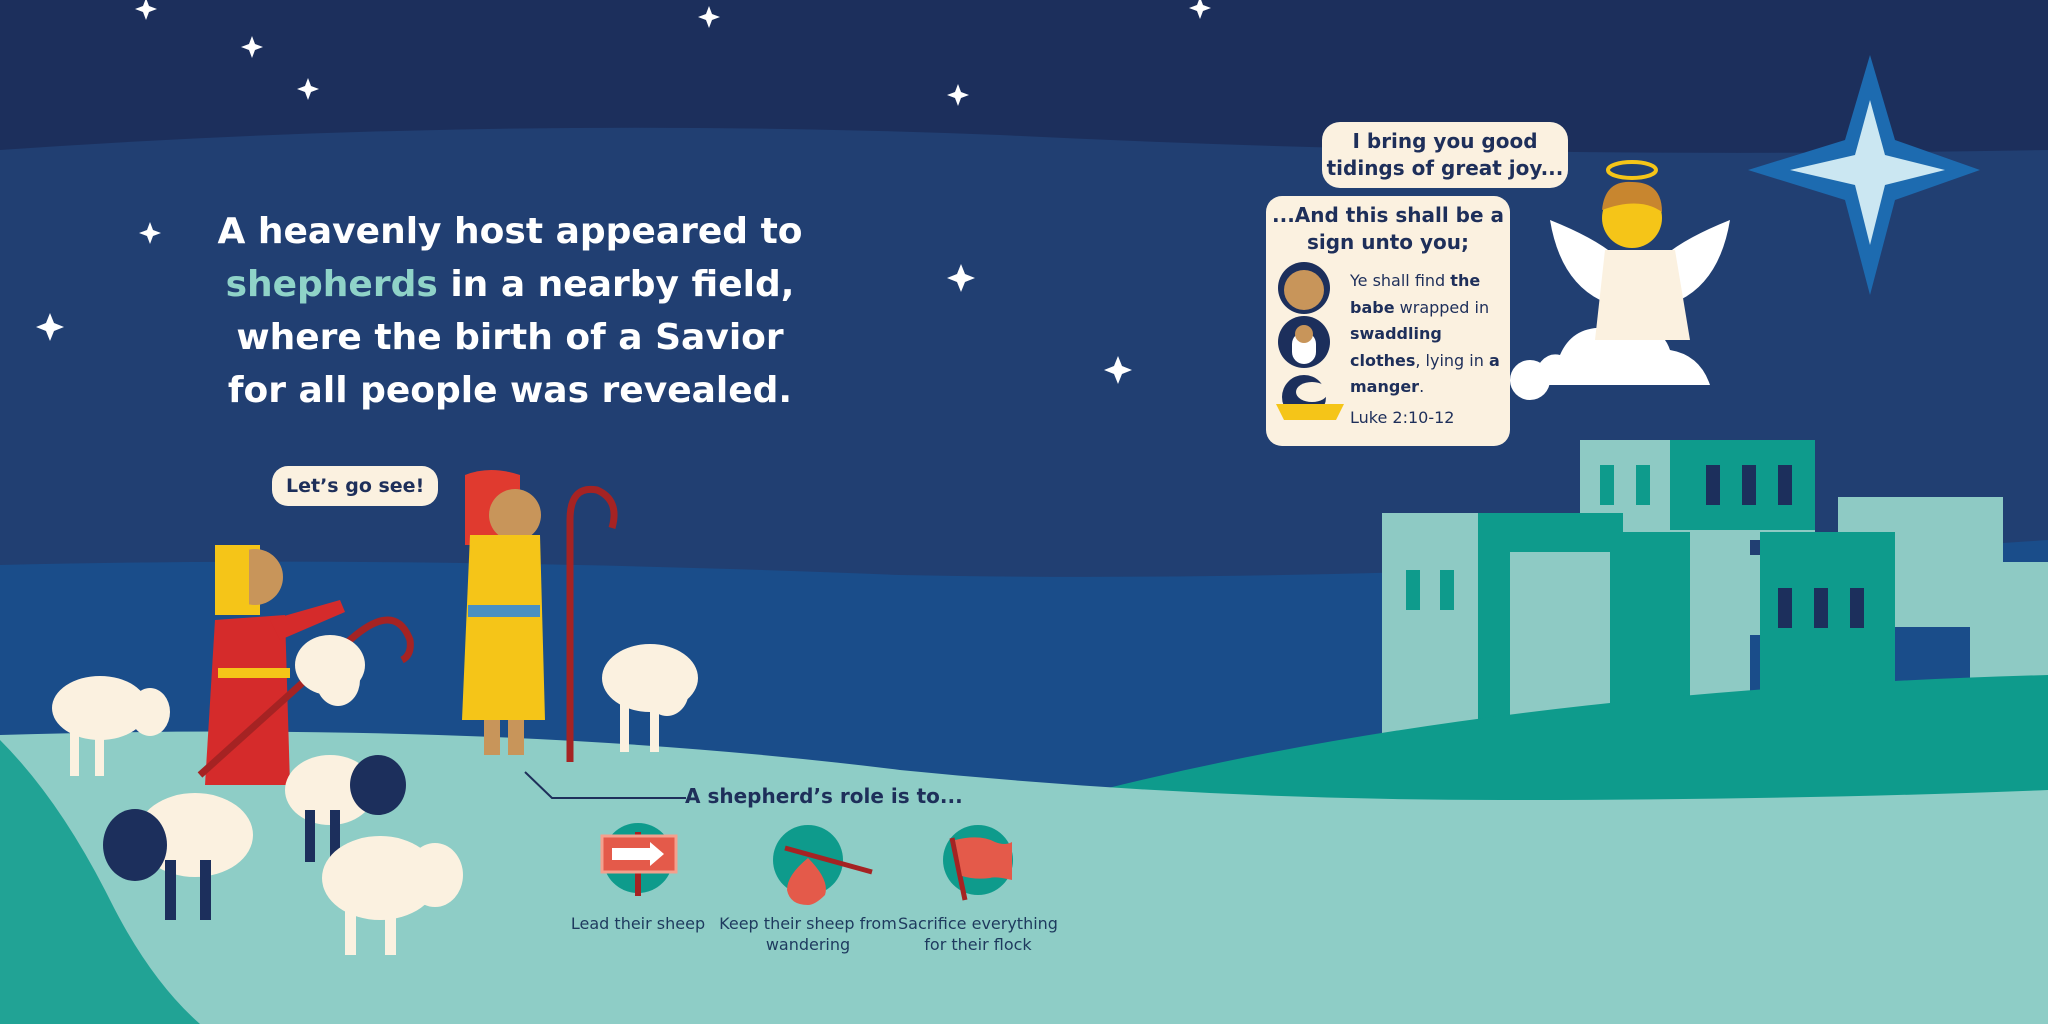 This screenshot has height=1024, width=2048. What do you see at coordinates (1400, 280) in the screenshot?
I see `verse-text: Ye shall find` at bounding box center [1400, 280].